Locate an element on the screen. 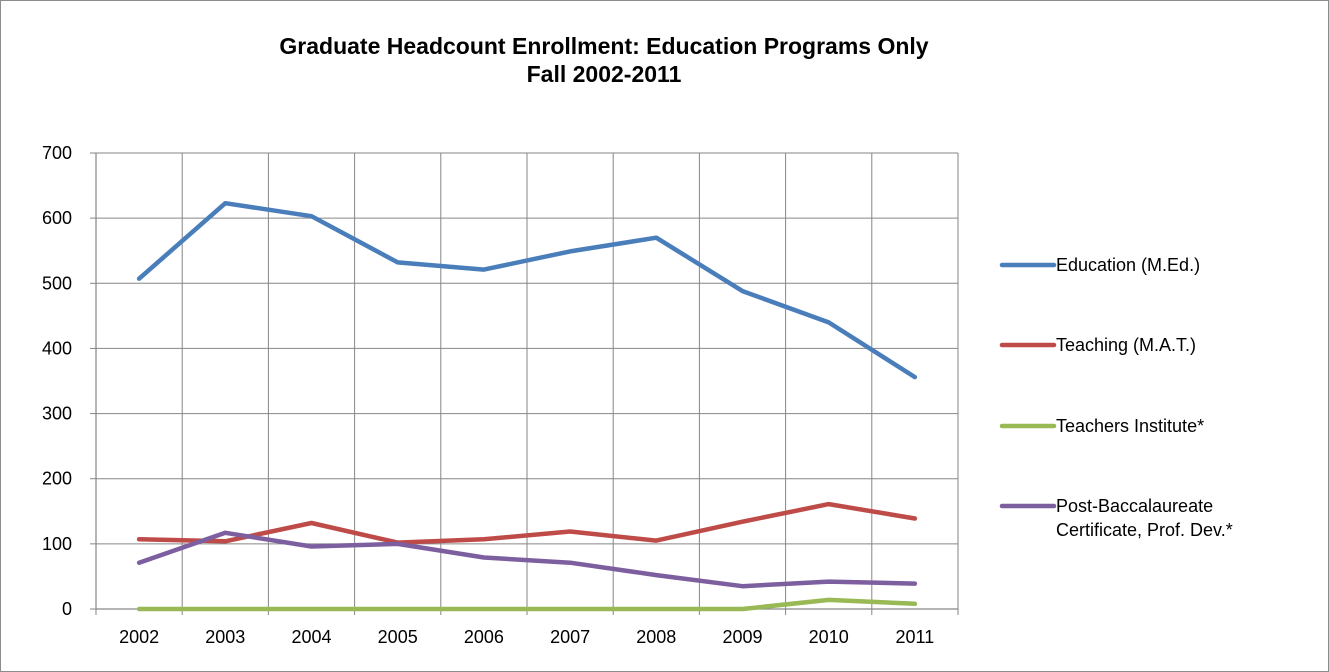 Image resolution: width=1329 pixels, height=672 pixels. x-tick-label: 2006 is located at coordinates (484, 637).